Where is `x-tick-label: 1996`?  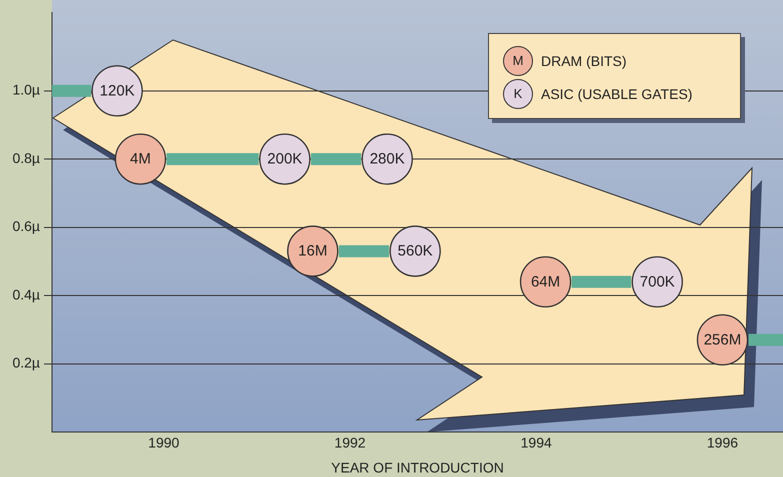 x-tick-label: 1996 is located at coordinates (722, 442).